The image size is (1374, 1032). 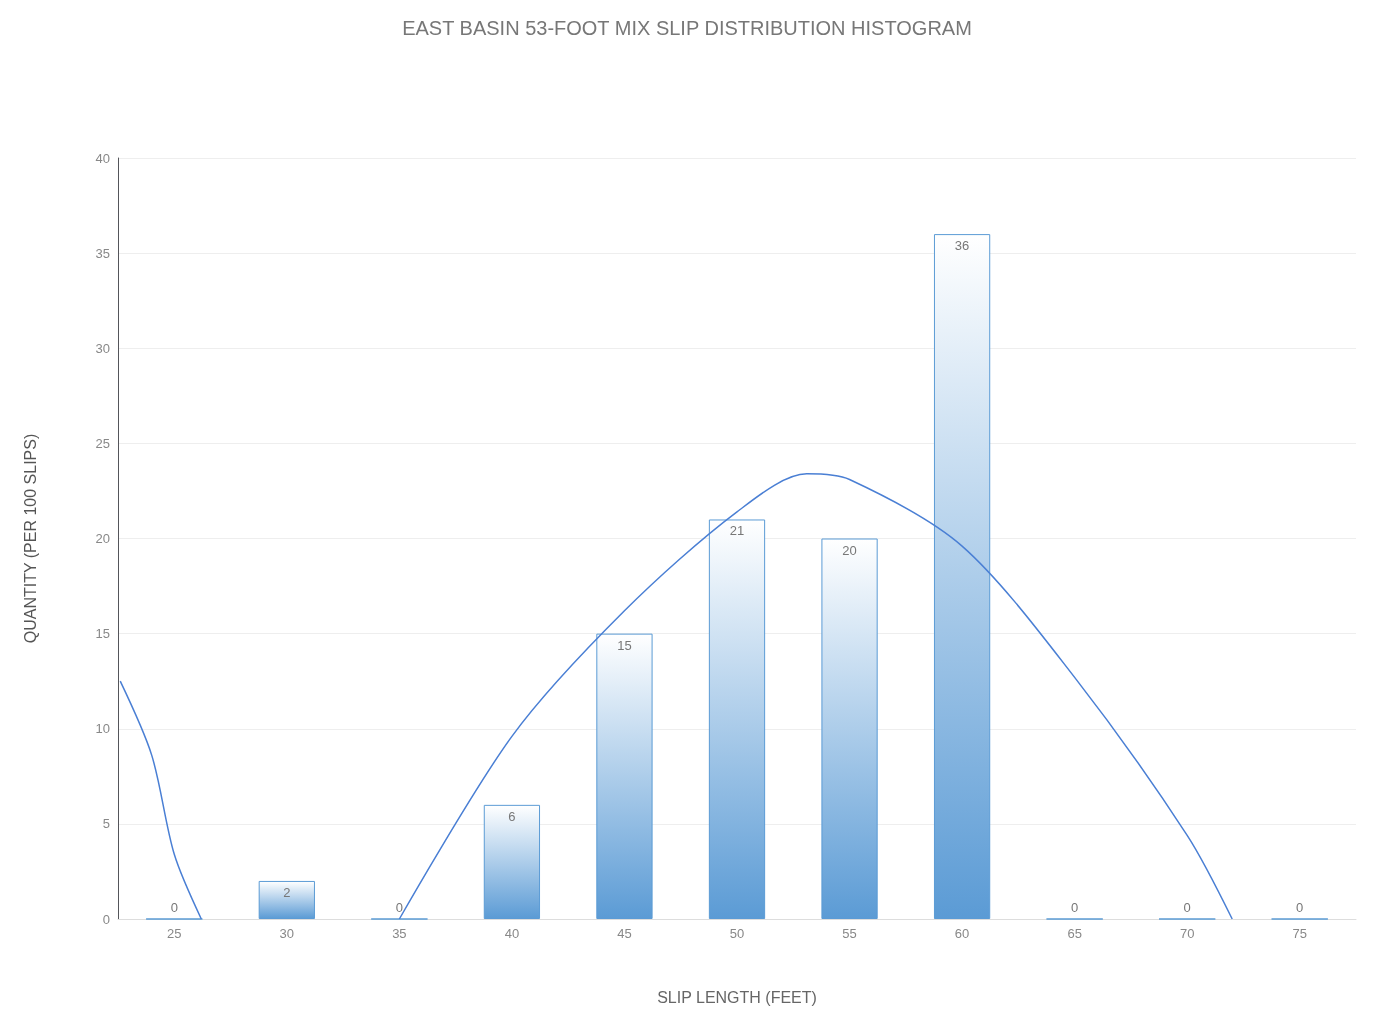 What do you see at coordinates (102, 634) in the screenshot?
I see `y-tick-label: 15` at bounding box center [102, 634].